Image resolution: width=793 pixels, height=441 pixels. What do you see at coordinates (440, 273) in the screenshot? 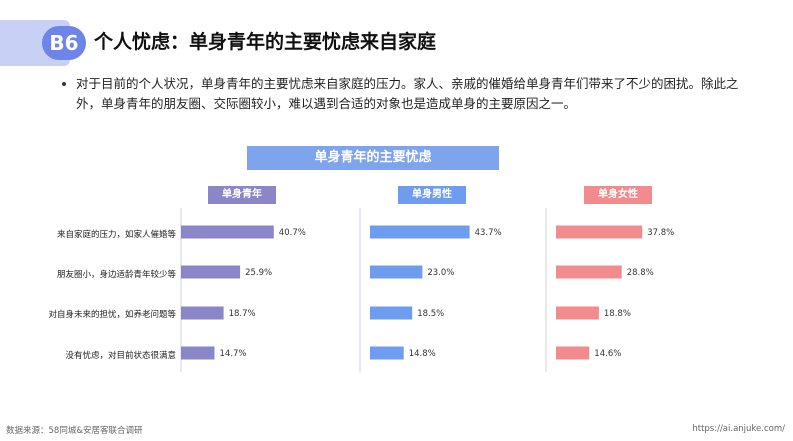
I see `data-label-male: 23.0%` at bounding box center [440, 273].